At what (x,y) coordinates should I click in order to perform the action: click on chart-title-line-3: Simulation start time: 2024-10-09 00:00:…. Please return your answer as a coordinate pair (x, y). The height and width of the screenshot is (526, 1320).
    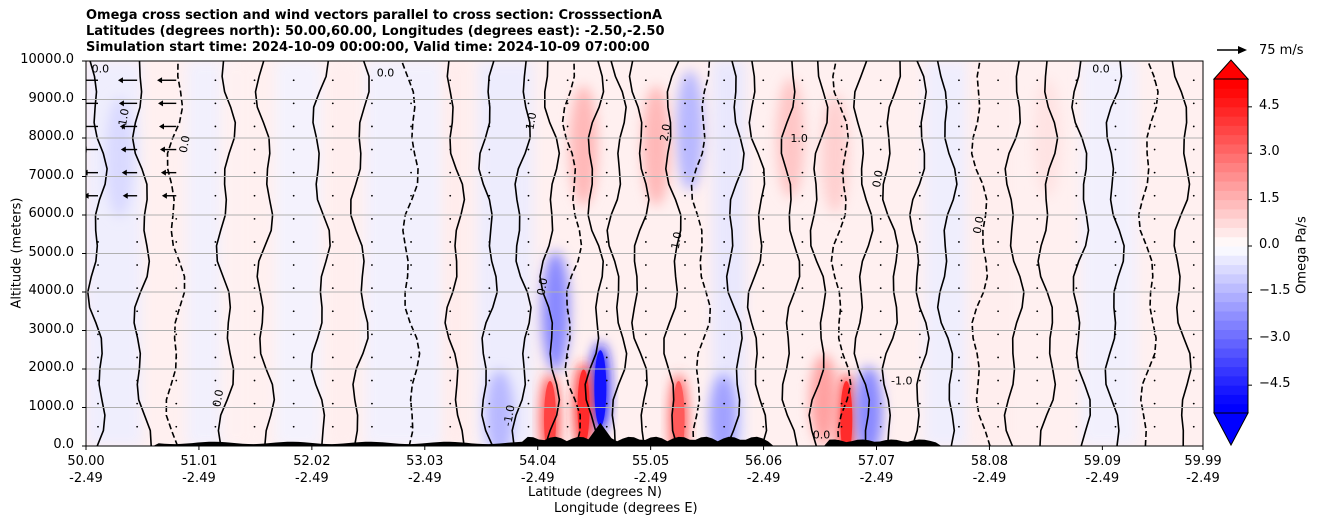
    Looking at the image, I should click on (368, 47).